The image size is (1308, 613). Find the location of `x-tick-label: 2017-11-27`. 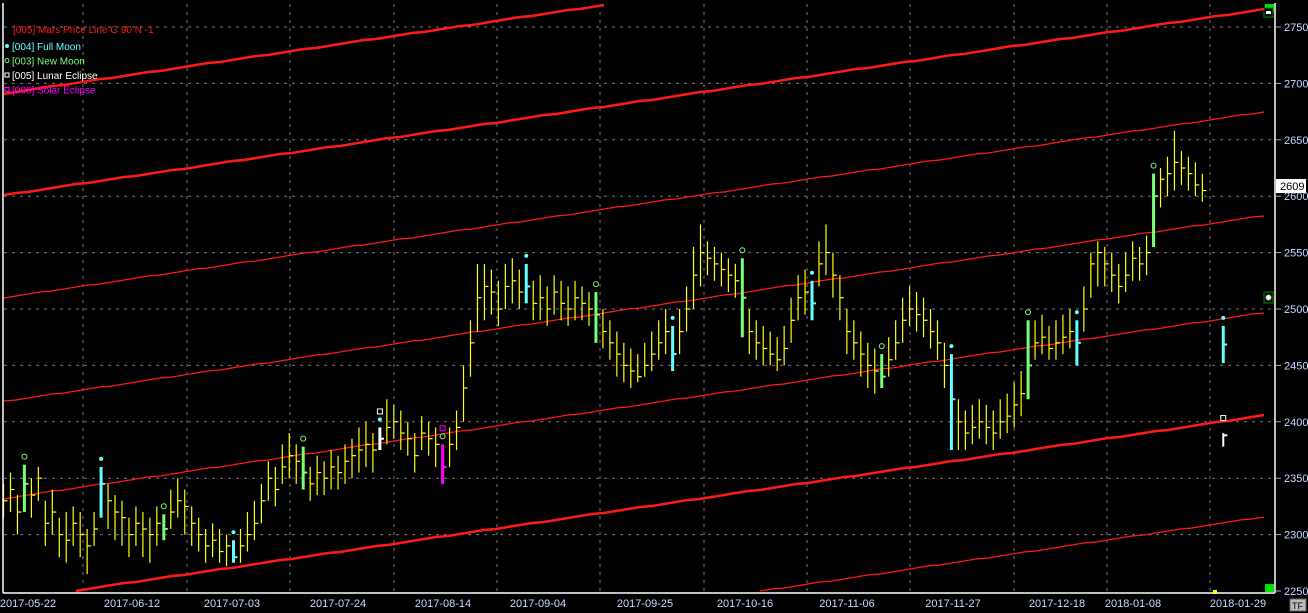

x-tick-label: 2017-11-27 is located at coordinates (952, 604).